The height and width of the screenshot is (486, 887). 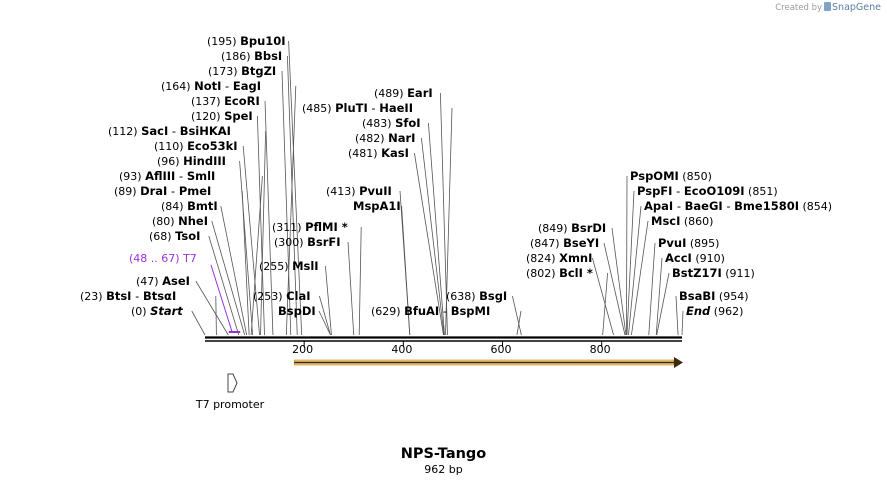 I want to click on enzyme-name: PmeI, so click(x=195, y=191).